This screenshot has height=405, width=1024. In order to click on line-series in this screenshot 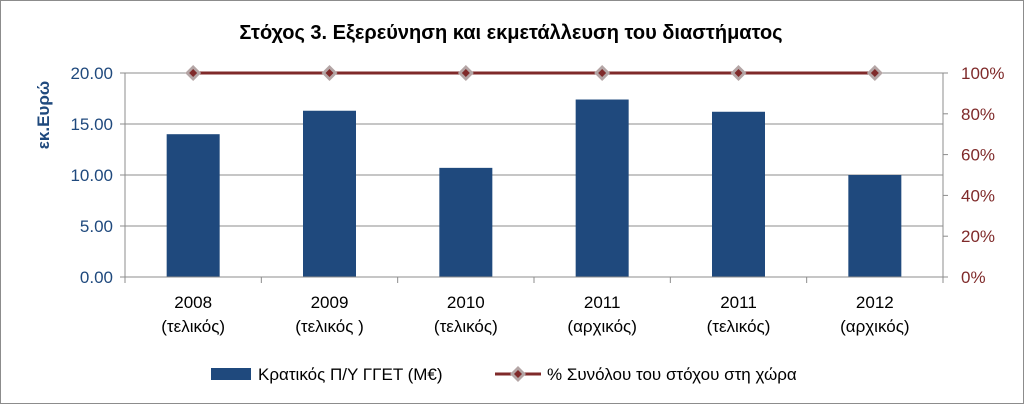, I will do `click(534, 73)`.